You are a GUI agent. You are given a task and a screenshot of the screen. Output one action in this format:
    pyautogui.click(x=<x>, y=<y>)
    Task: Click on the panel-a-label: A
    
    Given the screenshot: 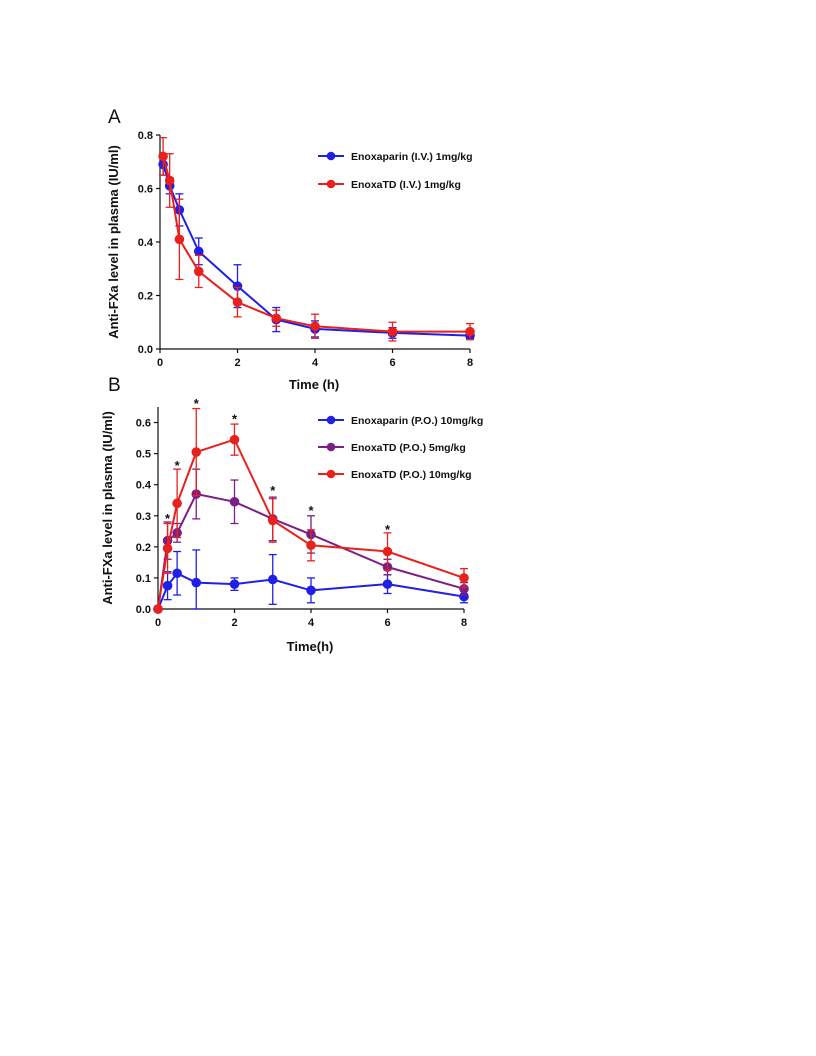 What is the action you would take?
    pyautogui.click(x=114, y=117)
    